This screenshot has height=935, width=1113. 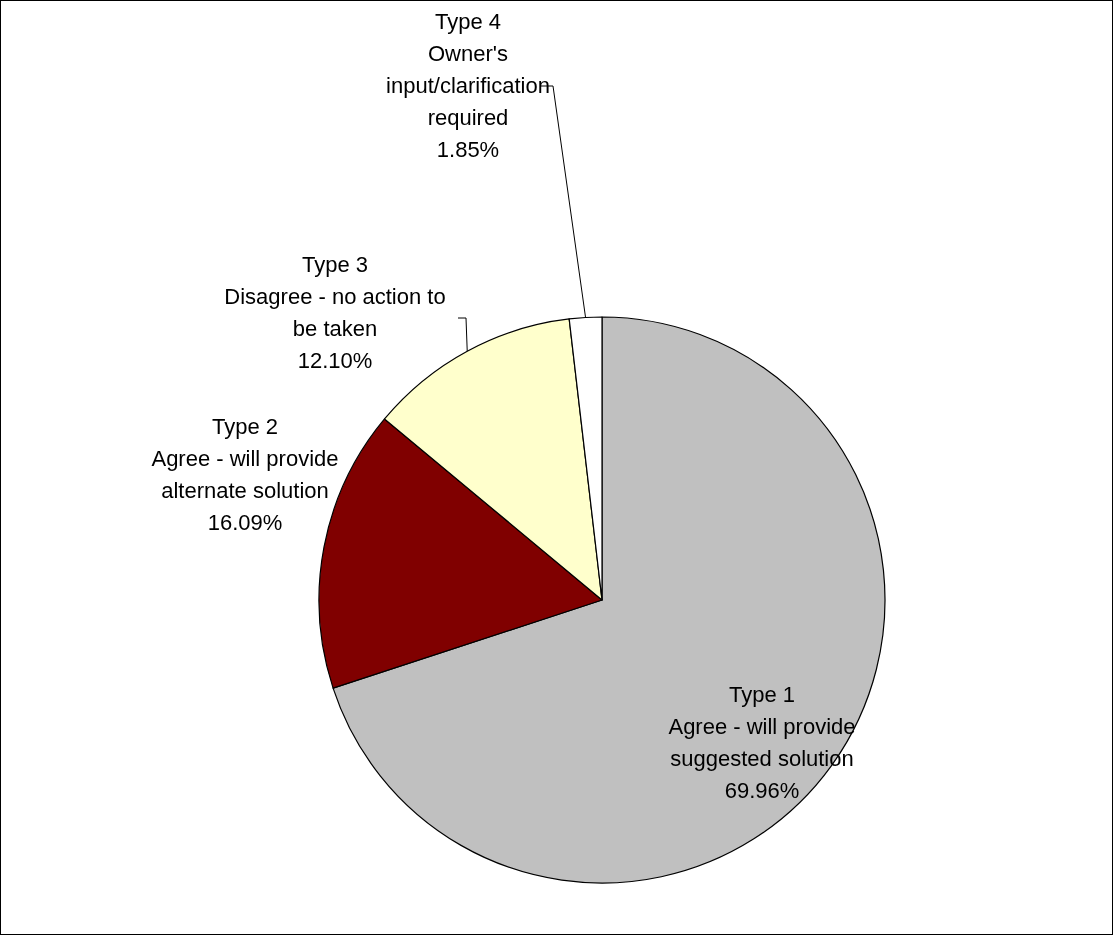 I want to click on data-label: 12.10%, so click(x=335, y=360).